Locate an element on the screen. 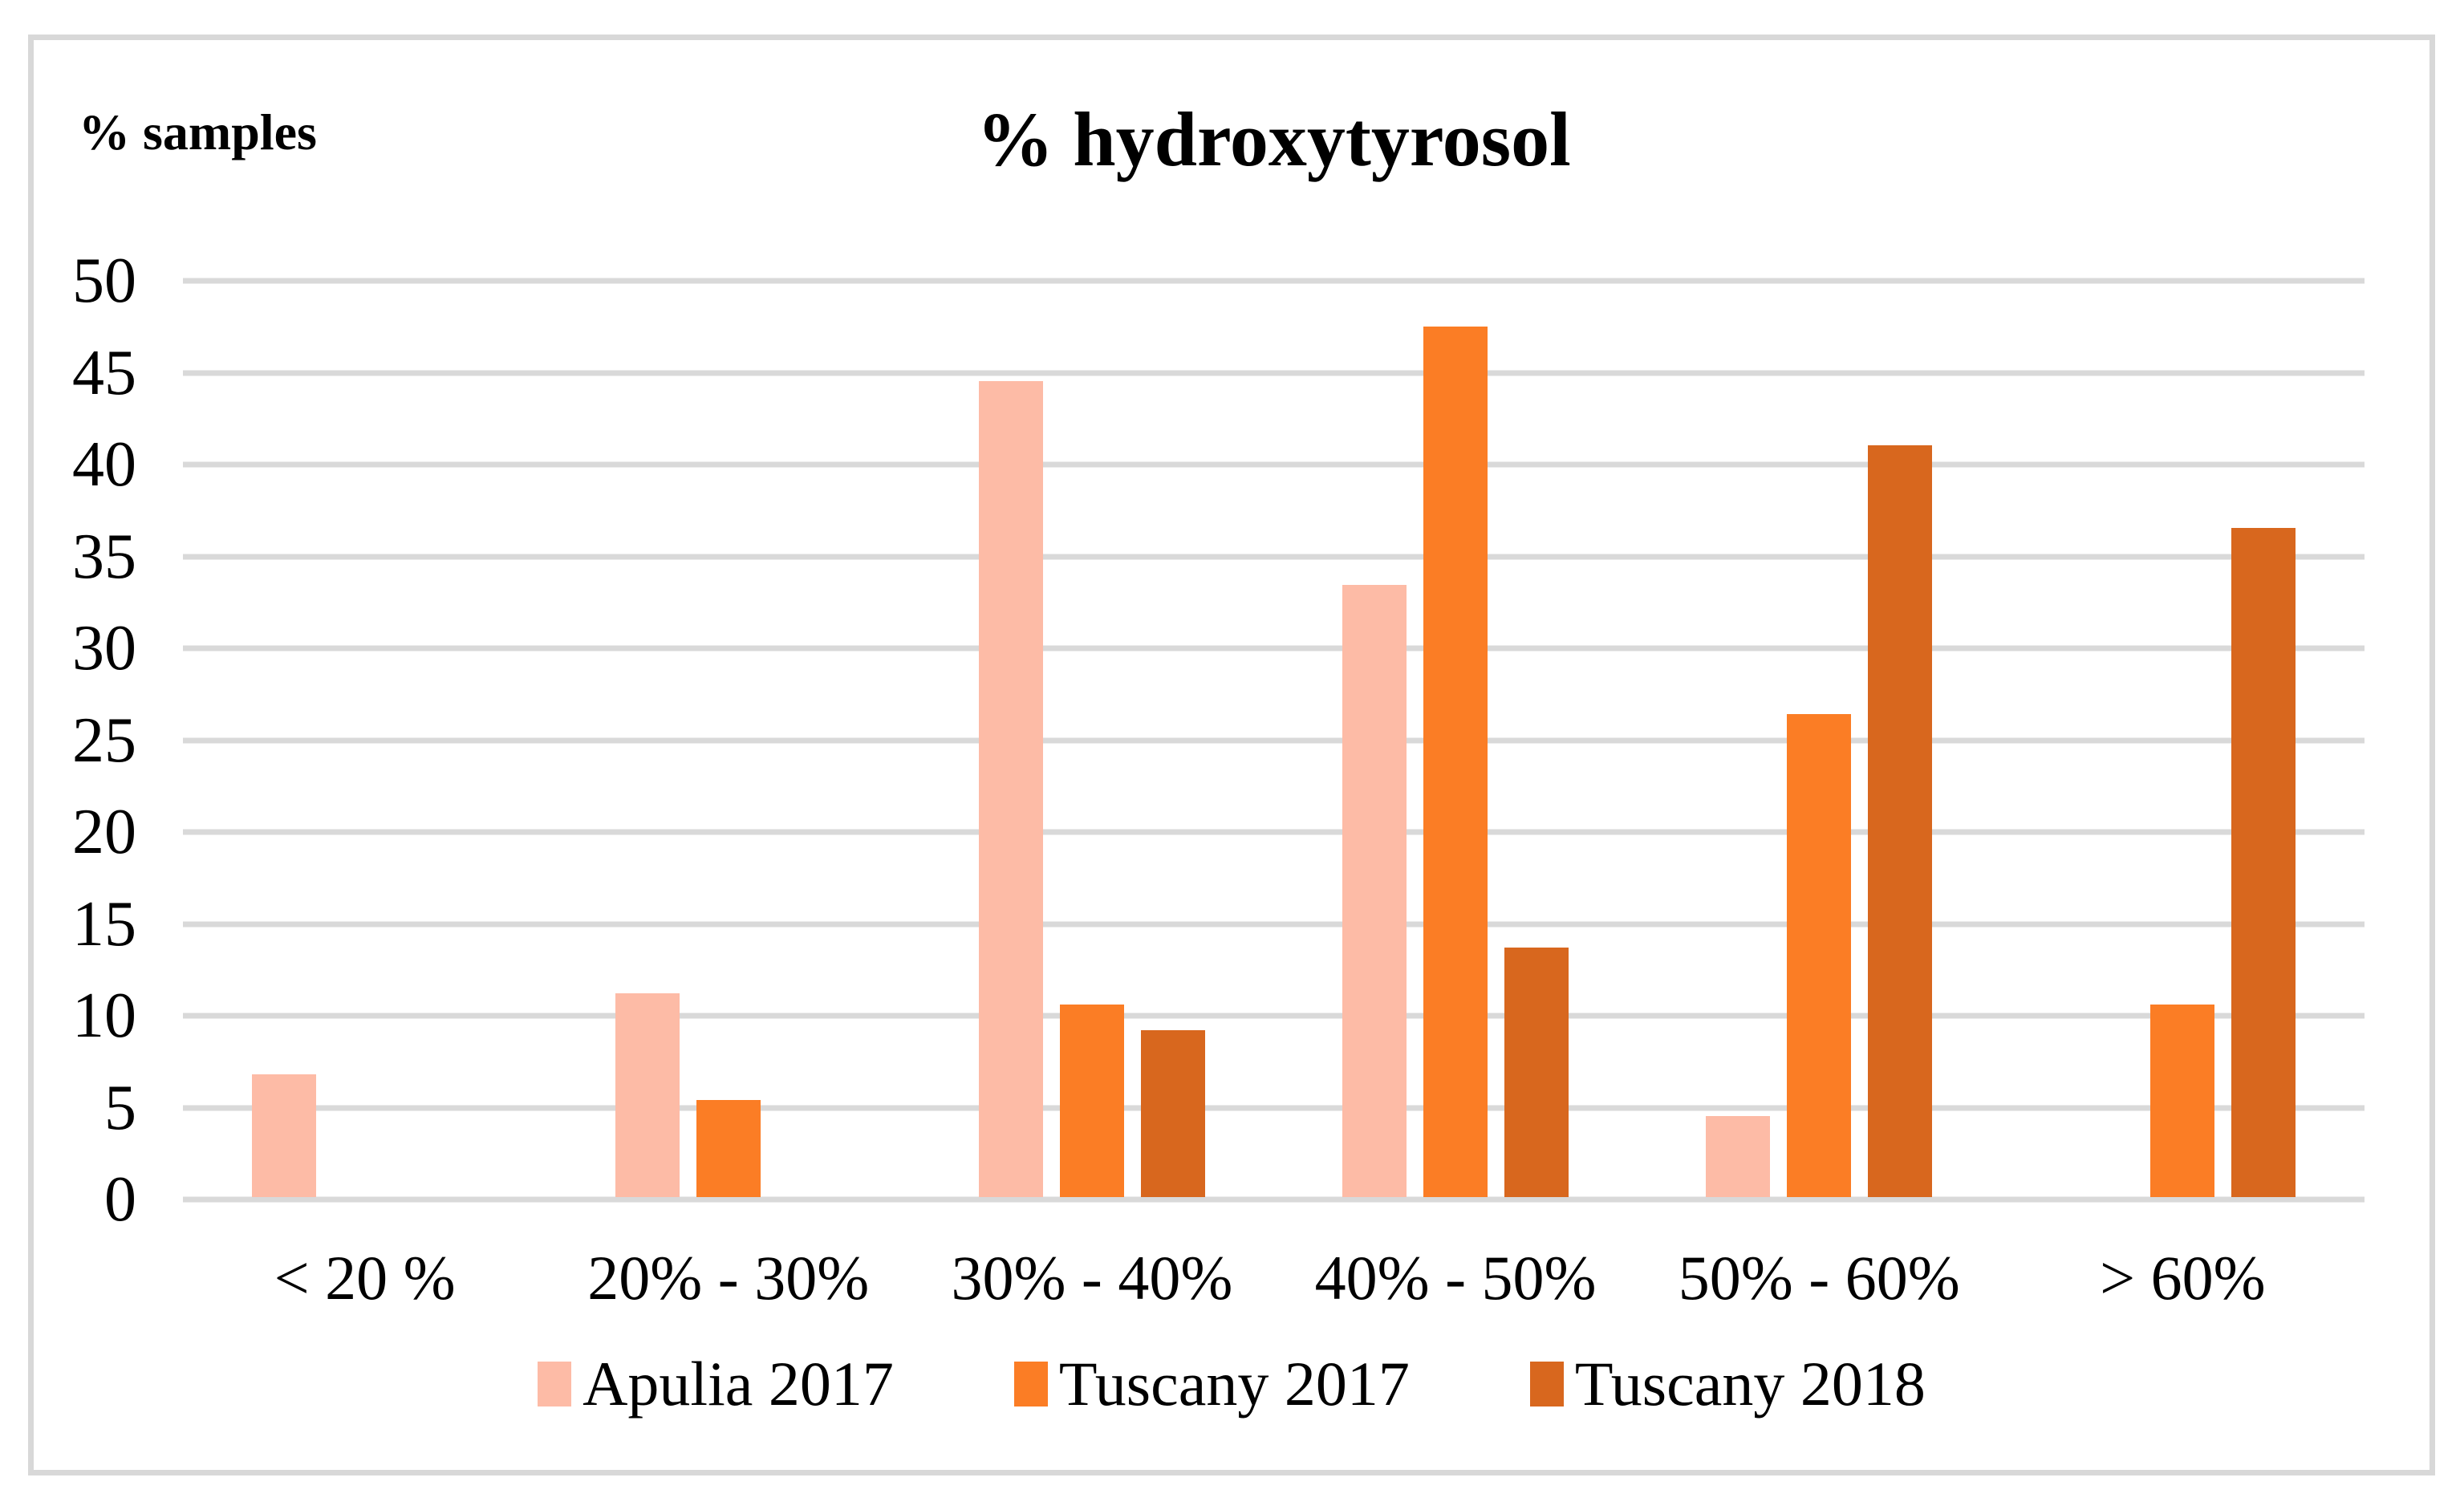  bar-tuscany-2017-cat4 is located at coordinates (1455, 761).